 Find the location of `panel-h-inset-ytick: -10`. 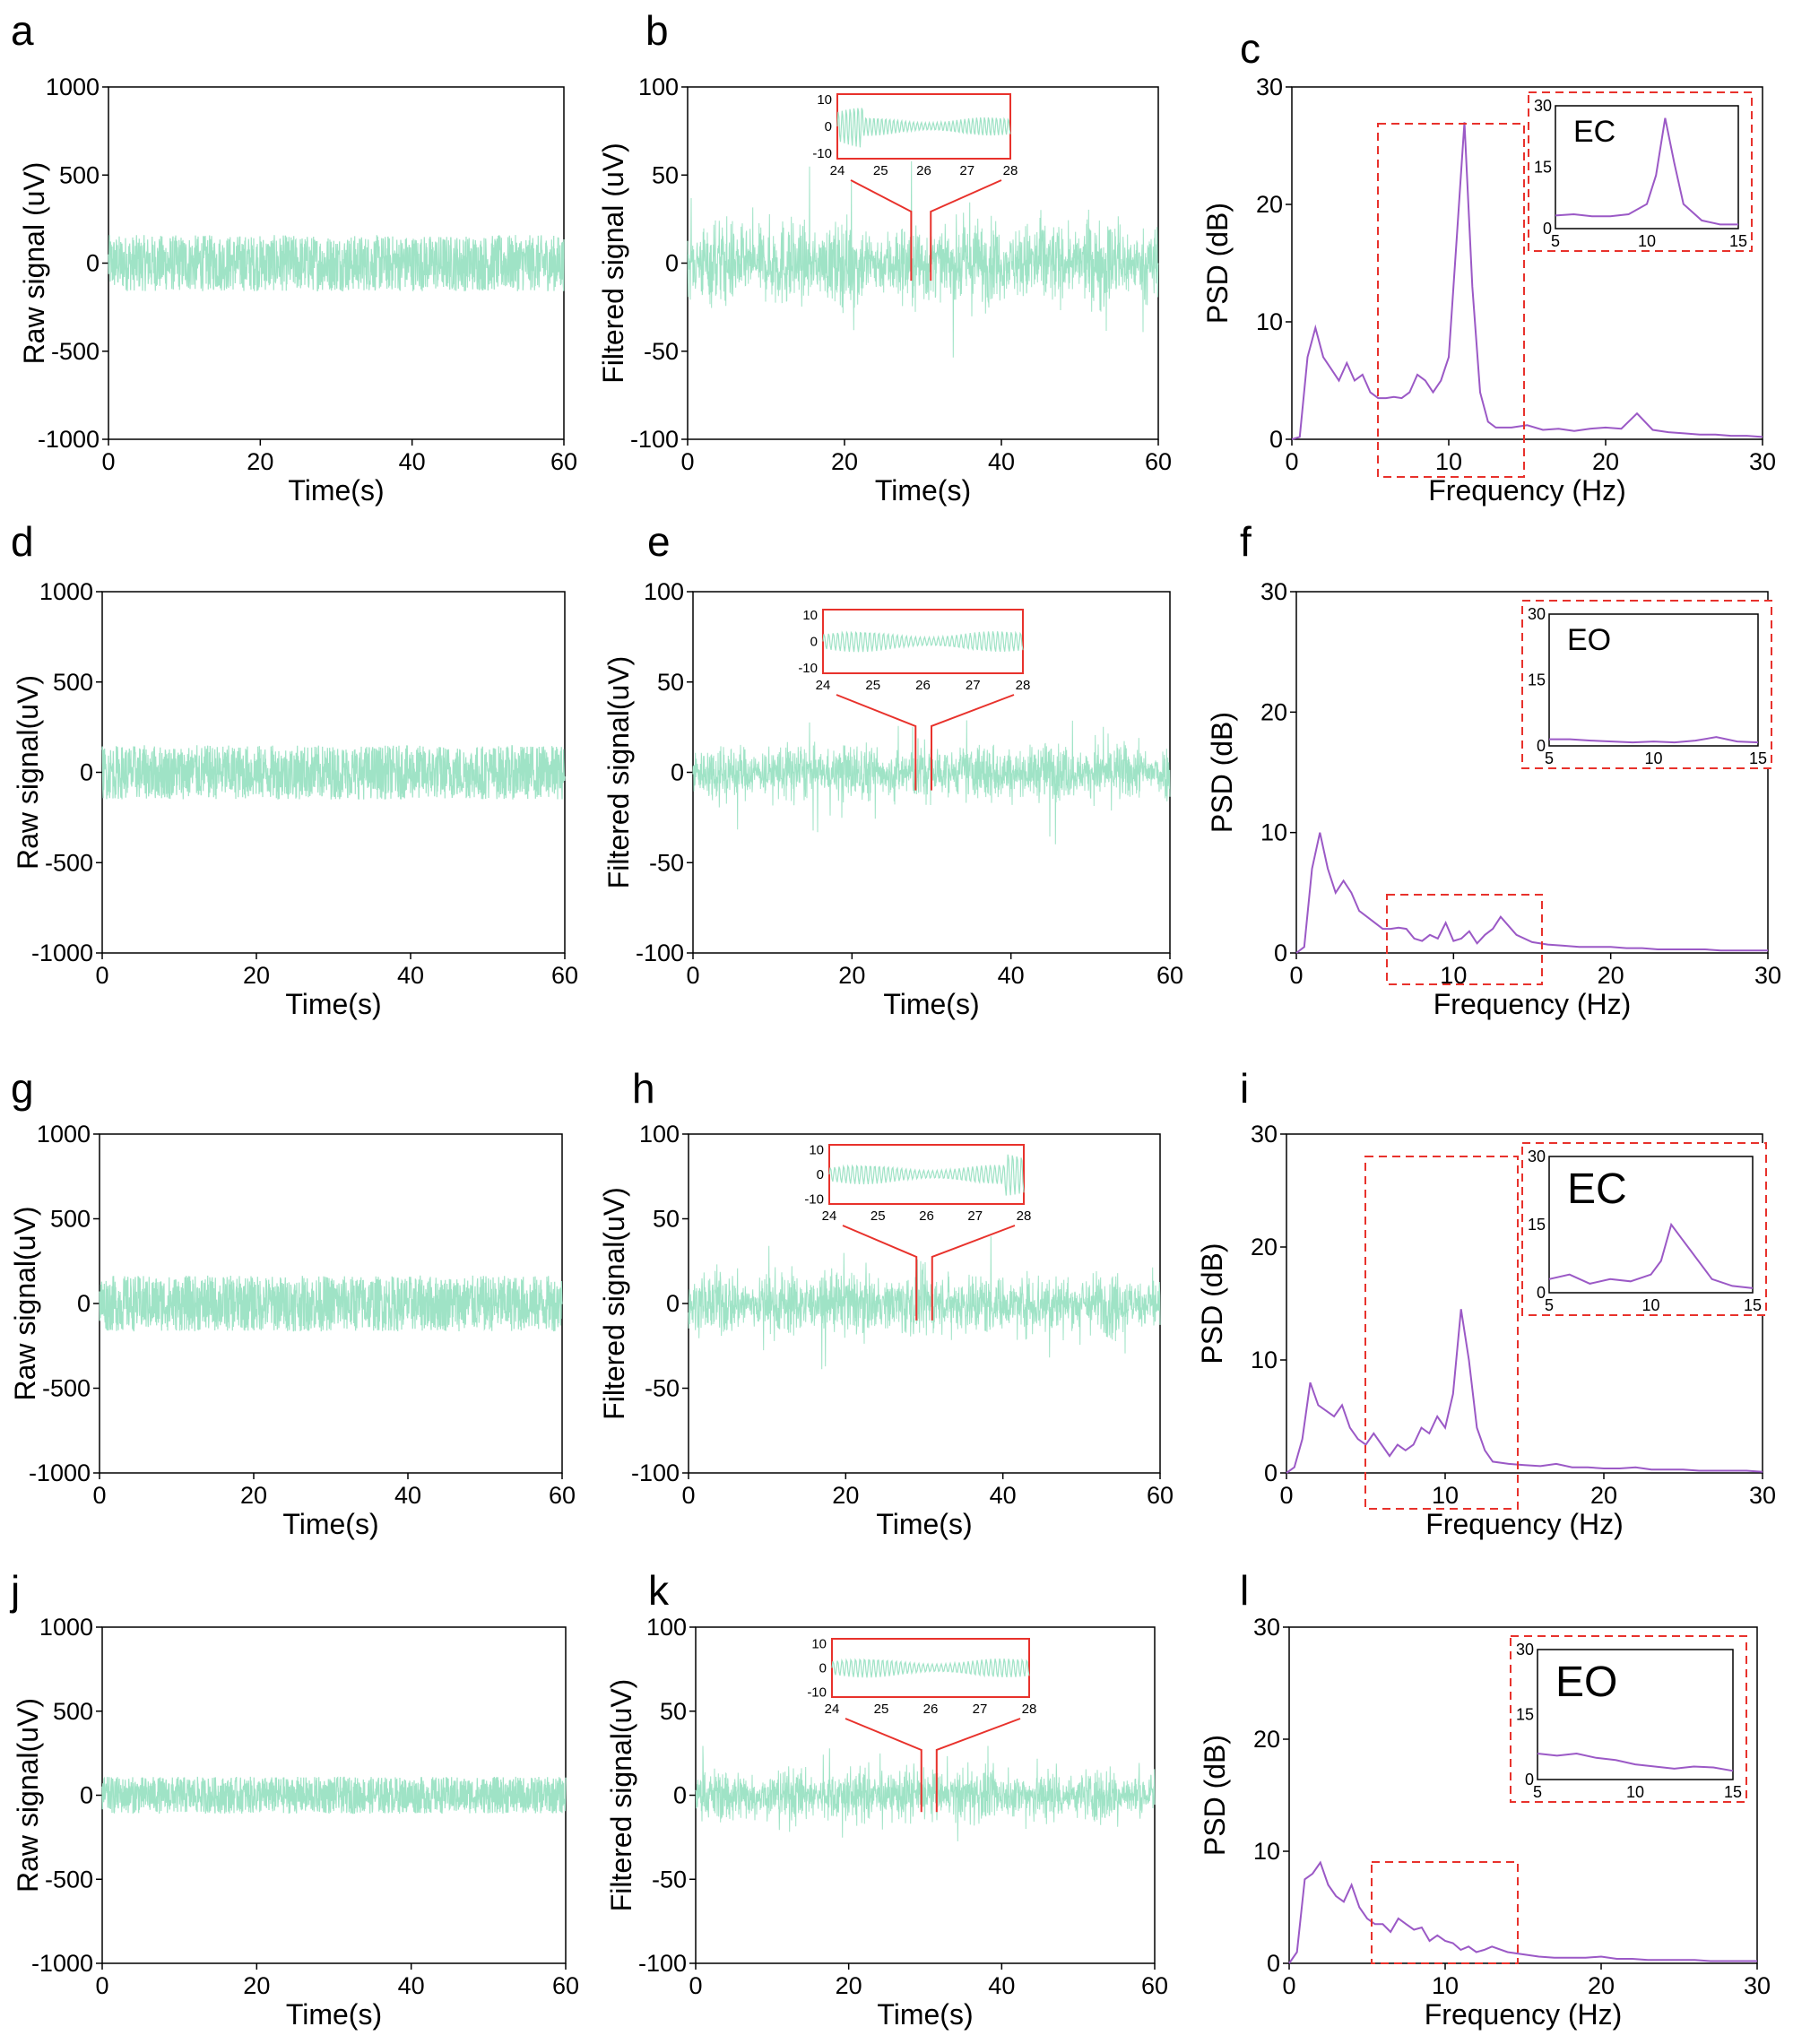

panel-h-inset-ytick: -10 is located at coordinates (814, 1200).